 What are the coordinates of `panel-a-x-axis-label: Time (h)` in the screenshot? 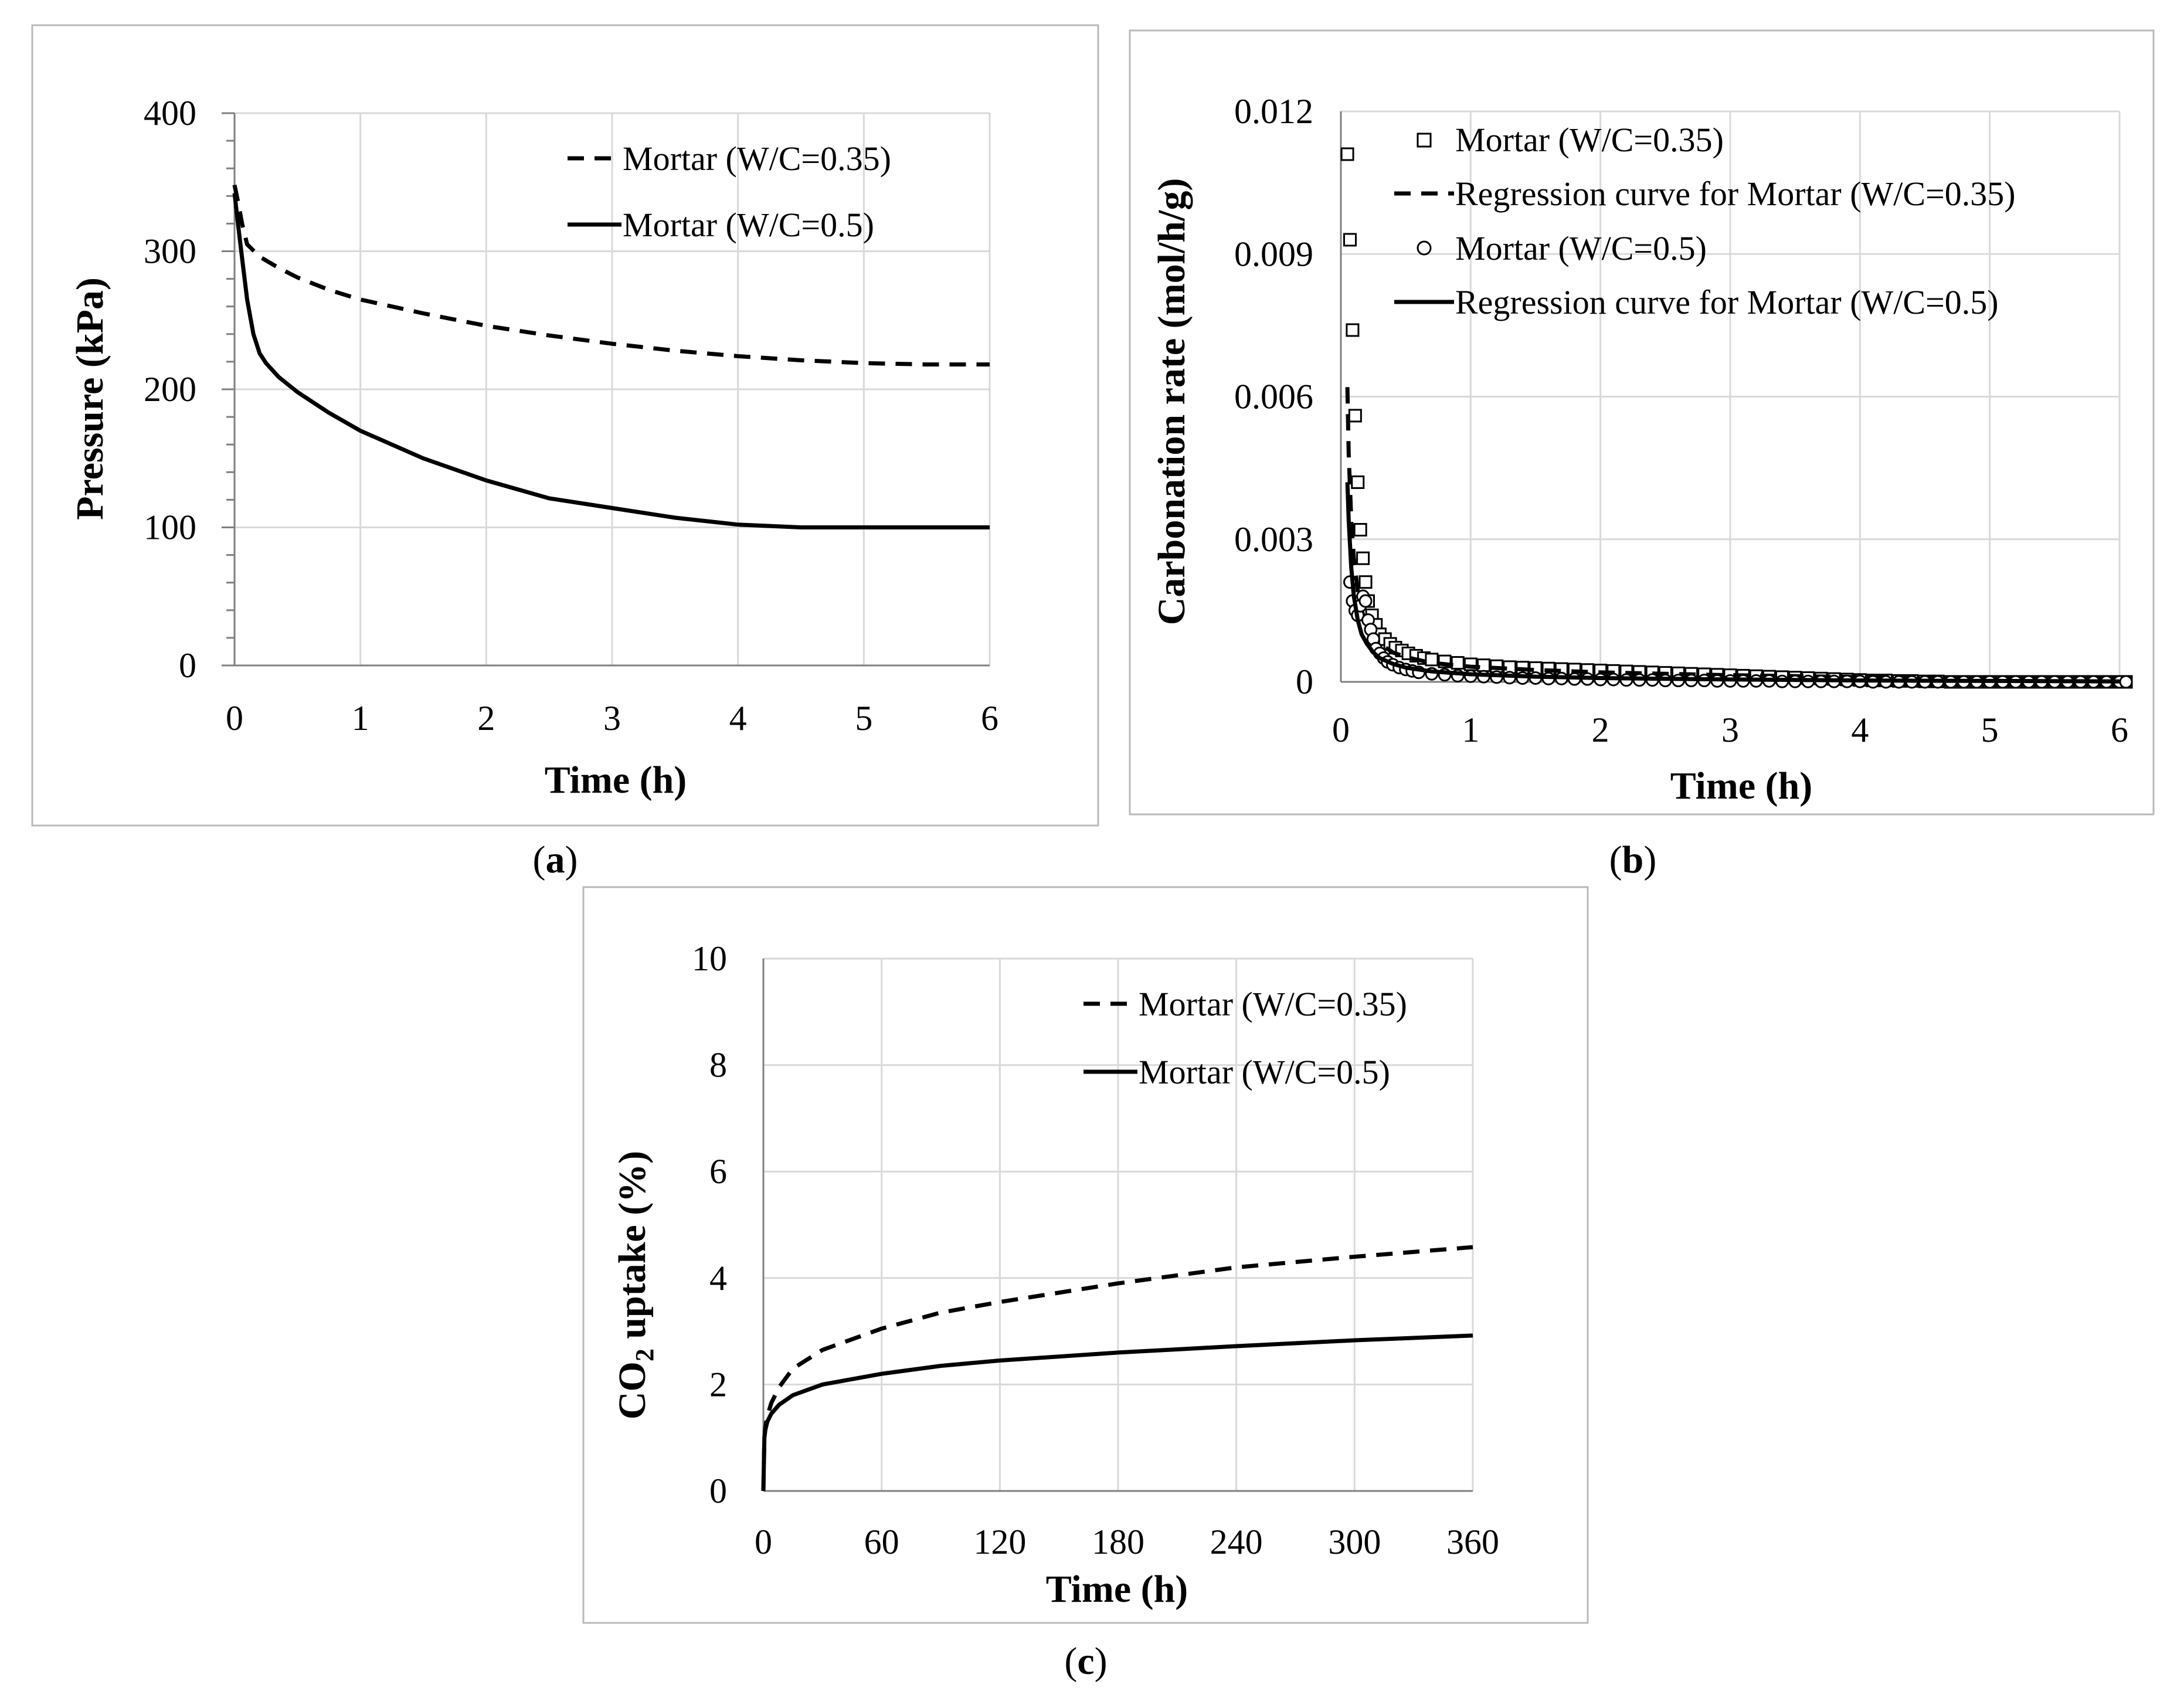 It's located at (616, 780).